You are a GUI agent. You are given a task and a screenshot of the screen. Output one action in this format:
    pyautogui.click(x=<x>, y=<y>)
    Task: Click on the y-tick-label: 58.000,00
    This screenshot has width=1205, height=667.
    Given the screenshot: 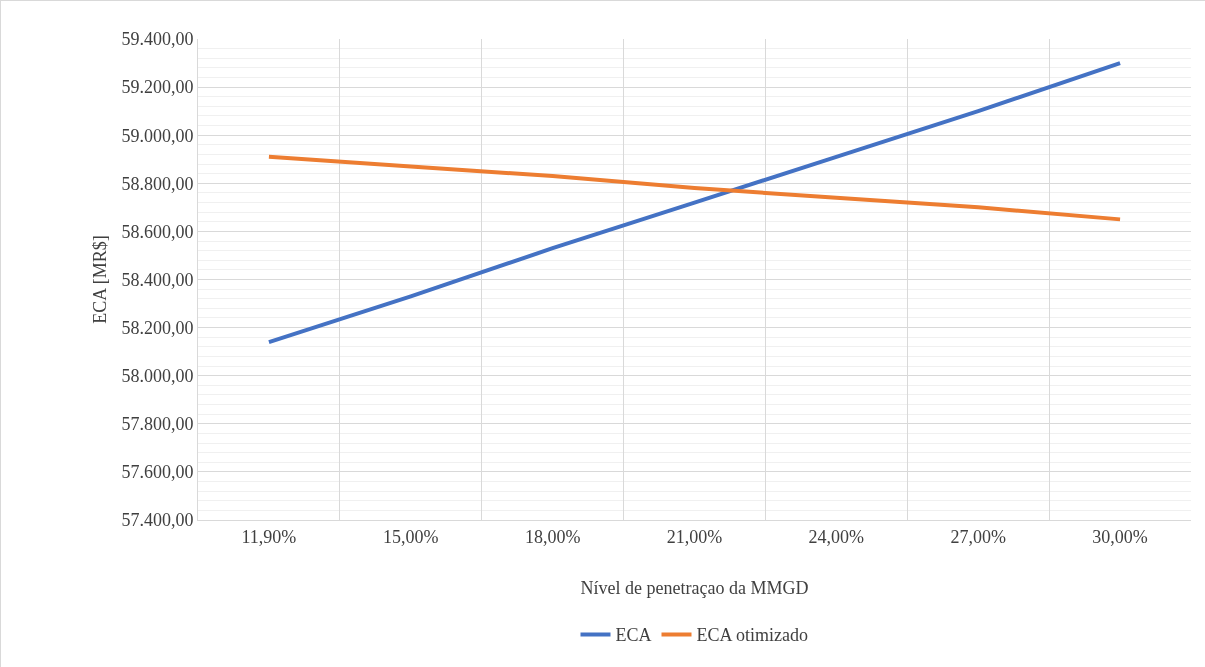 What is the action you would take?
    pyautogui.click(x=157, y=376)
    